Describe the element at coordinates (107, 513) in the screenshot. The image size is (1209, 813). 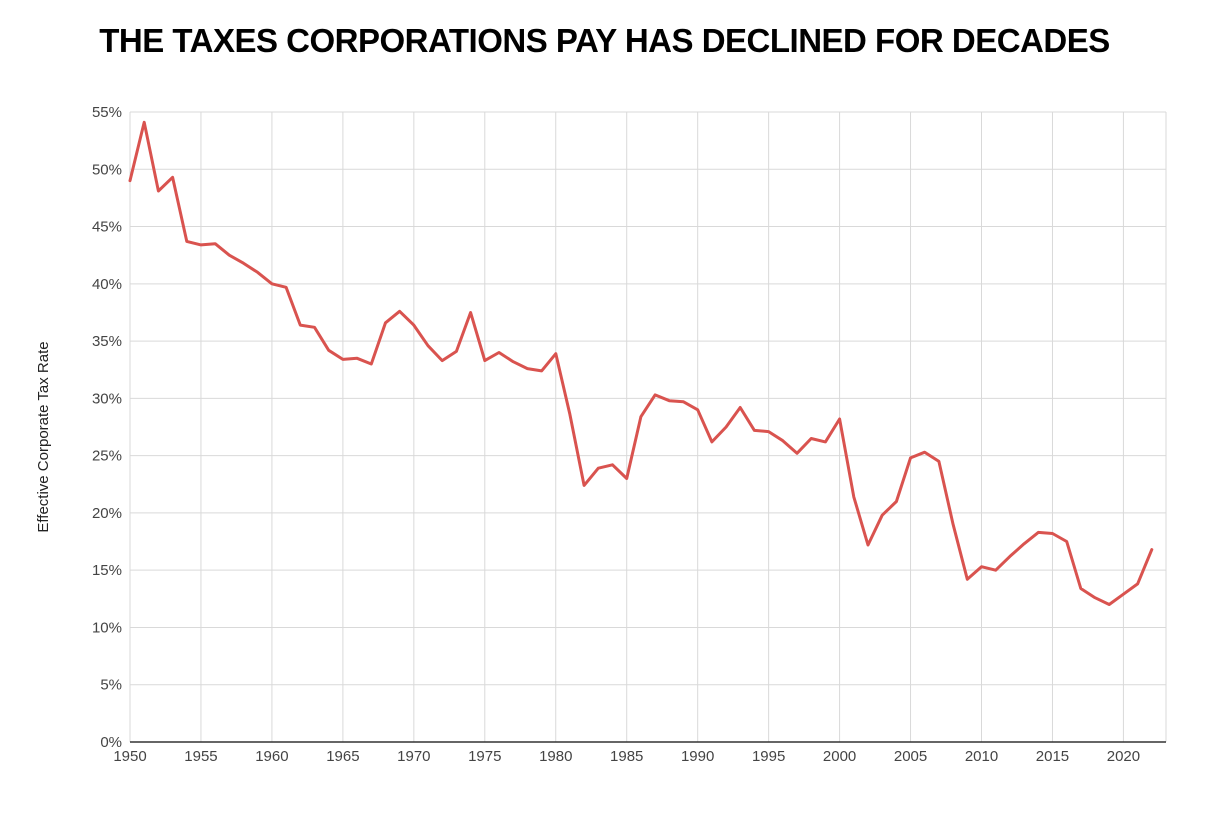
I see `y-tick-label: 20%` at that location.